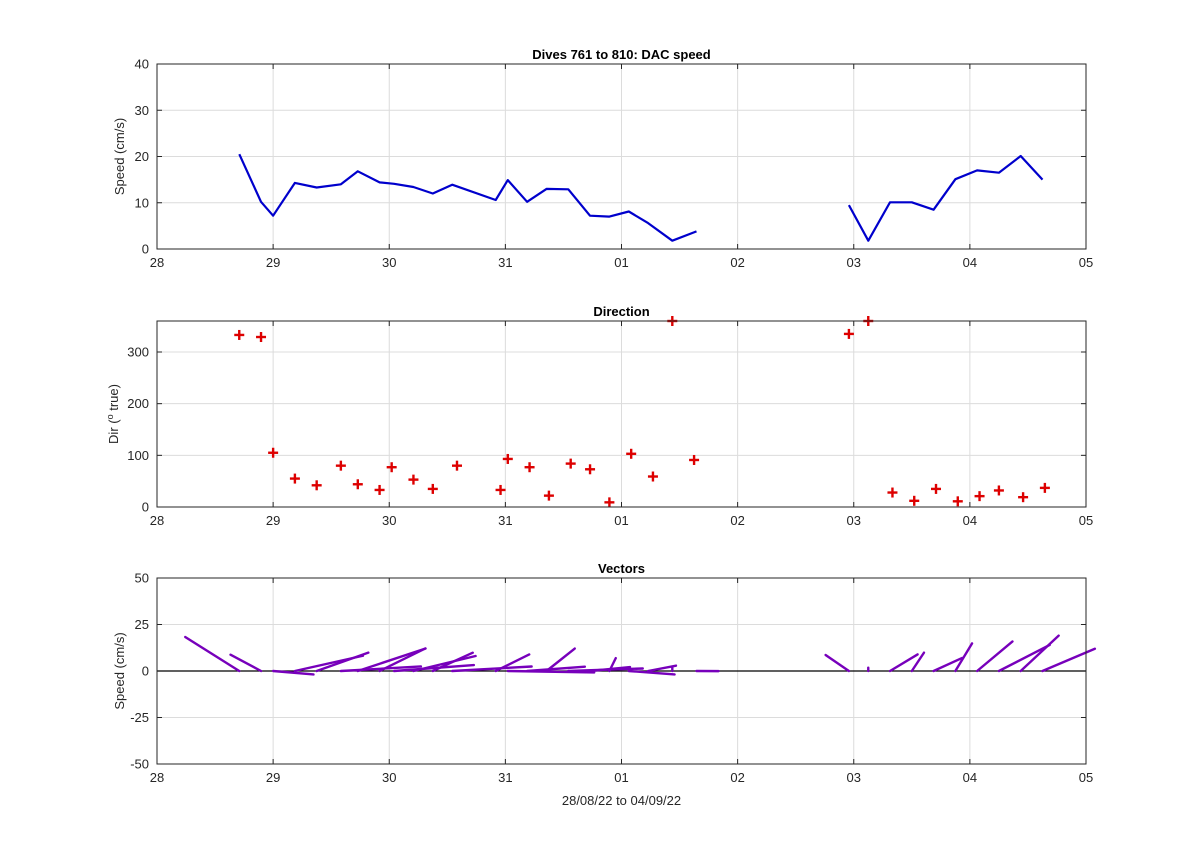  What do you see at coordinates (113, 414) in the screenshot?
I see `y-axis-label: Dir (o true)` at bounding box center [113, 414].